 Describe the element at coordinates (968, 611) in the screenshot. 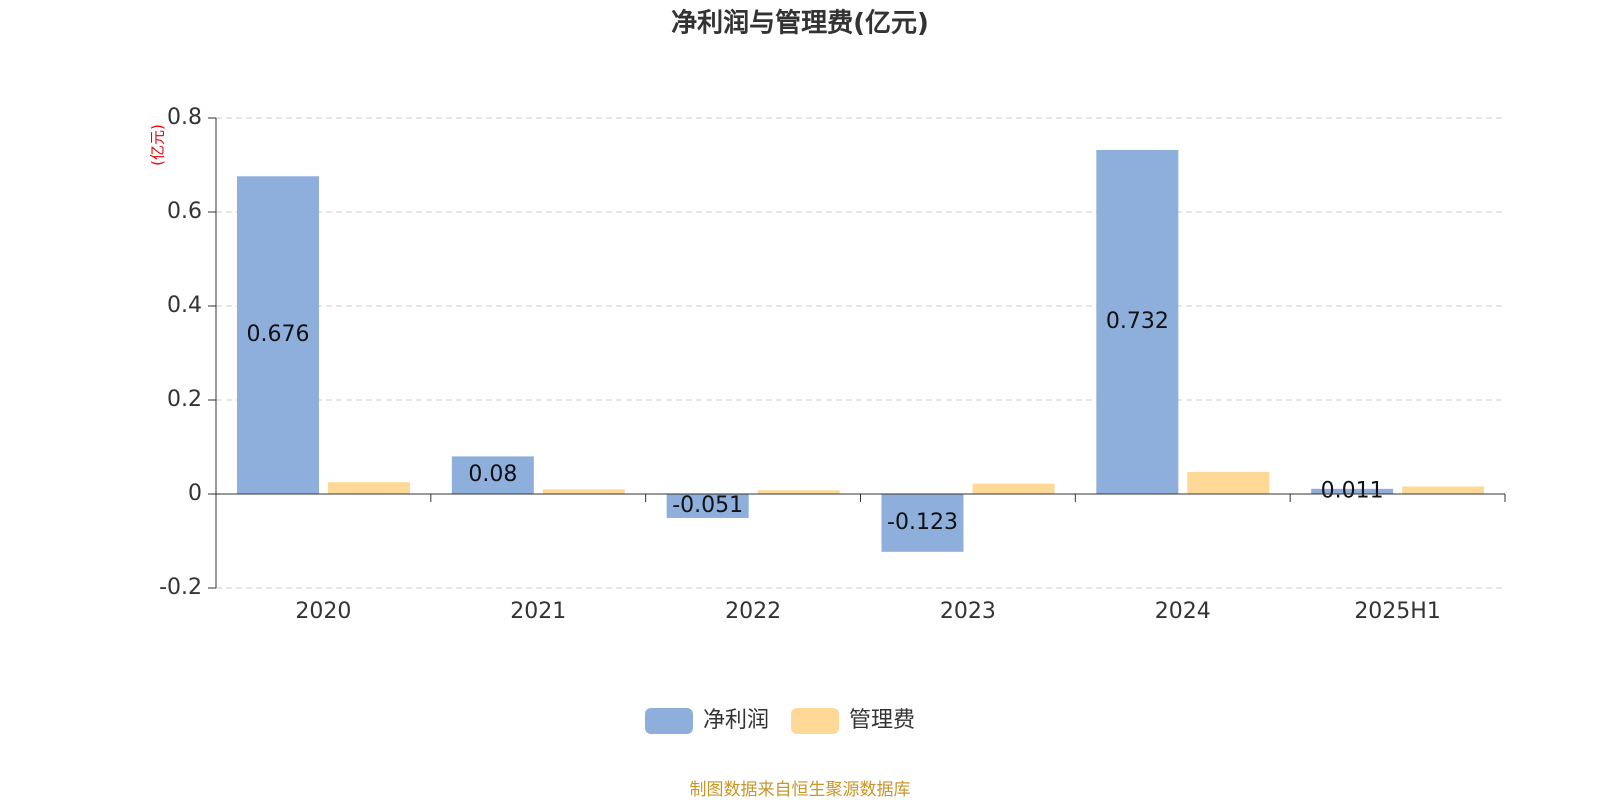

I see `x-tick-label: 2023` at that location.